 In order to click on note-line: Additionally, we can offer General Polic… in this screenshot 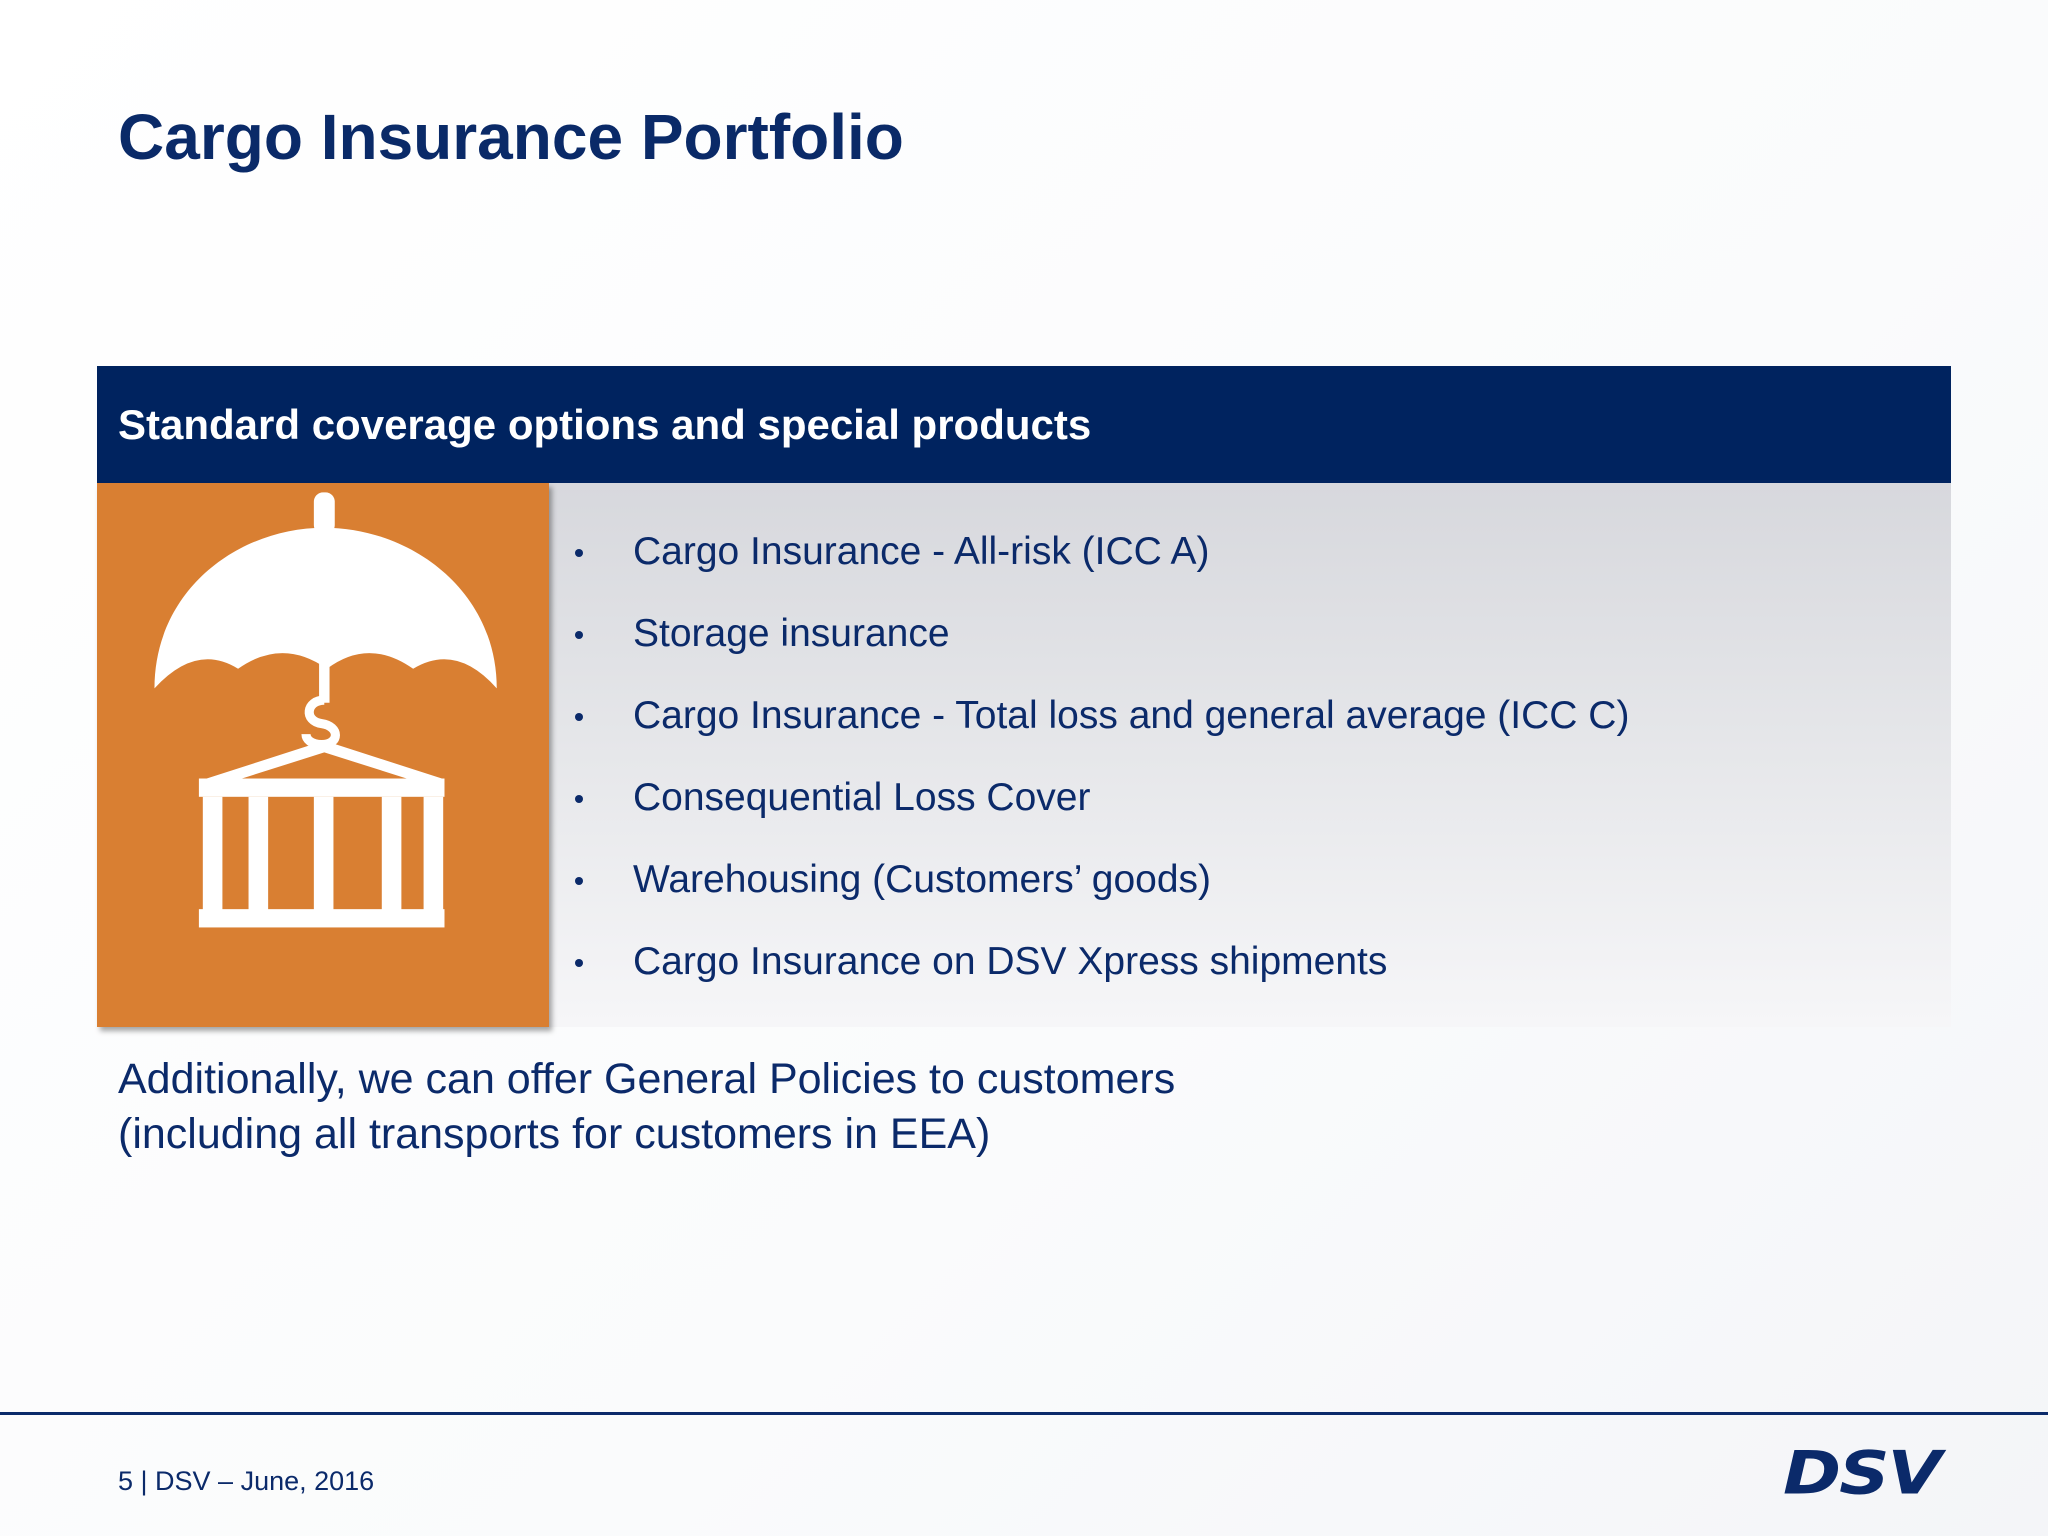, I will do `click(647, 1079)`.